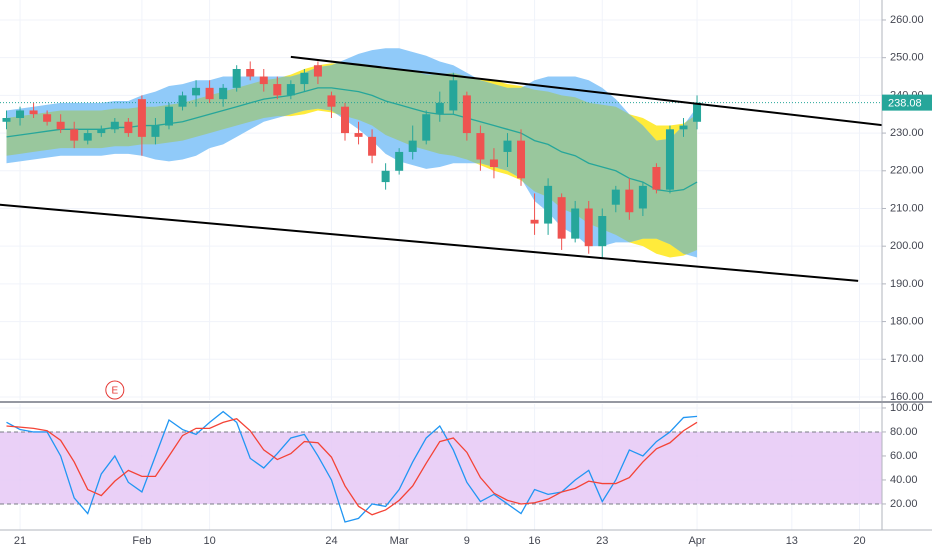 The width and height of the screenshot is (932, 550). I want to click on x-tick-label: 21, so click(20, 541).